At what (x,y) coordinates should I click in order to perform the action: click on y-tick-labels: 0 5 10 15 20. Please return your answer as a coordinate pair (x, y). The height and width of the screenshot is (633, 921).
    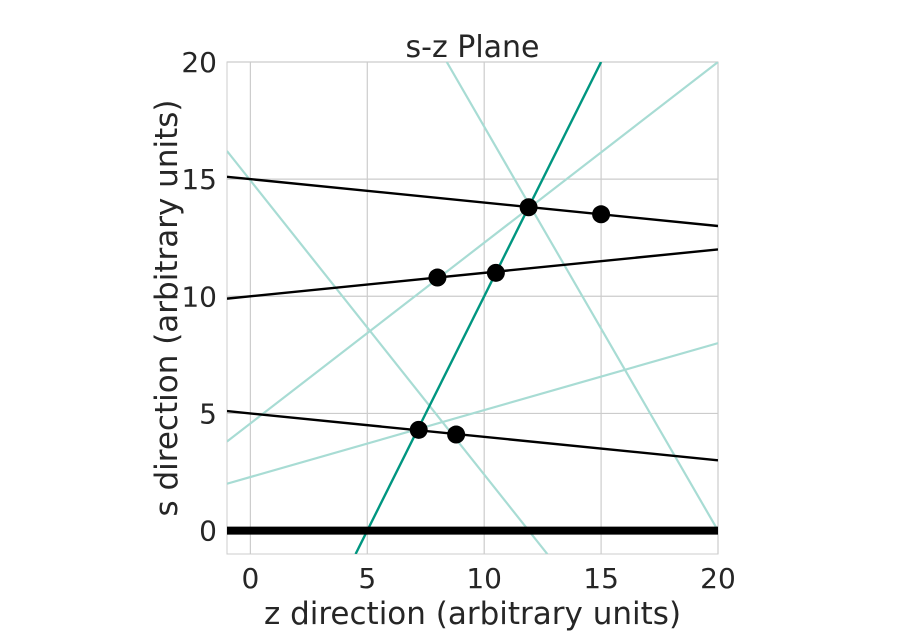
    Looking at the image, I should click on (199, 297).